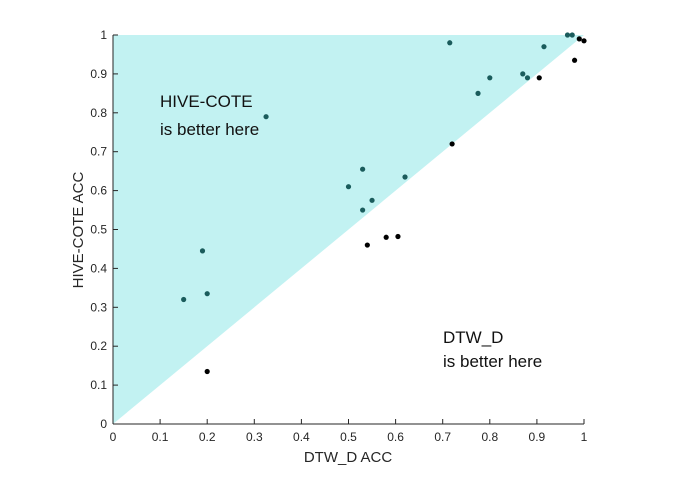 The width and height of the screenshot is (675, 477). Describe the element at coordinates (209, 129) in the screenshot. I see `upper-region-label-line2: is better here` at that location.